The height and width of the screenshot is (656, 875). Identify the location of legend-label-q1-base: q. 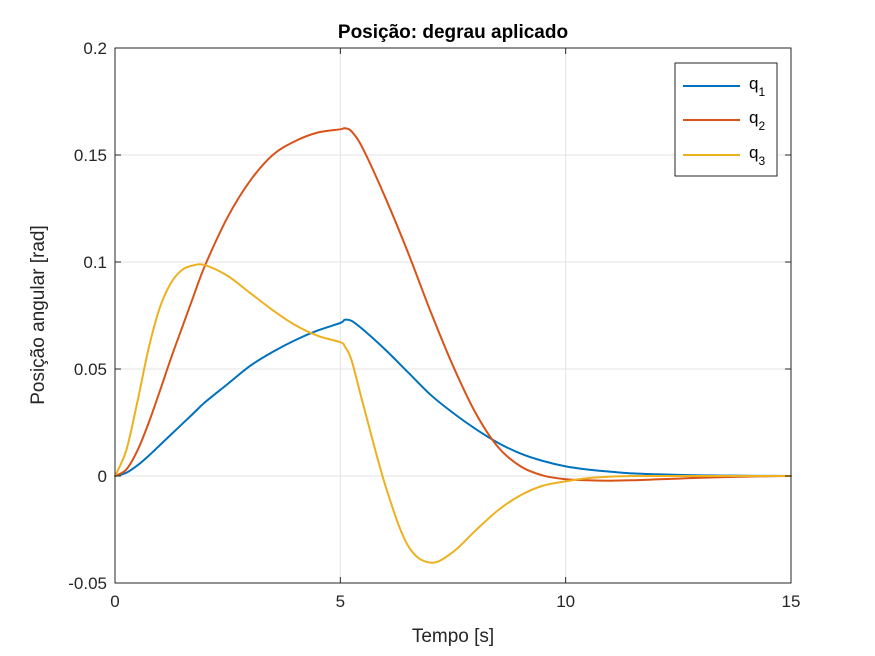
(753, 83).